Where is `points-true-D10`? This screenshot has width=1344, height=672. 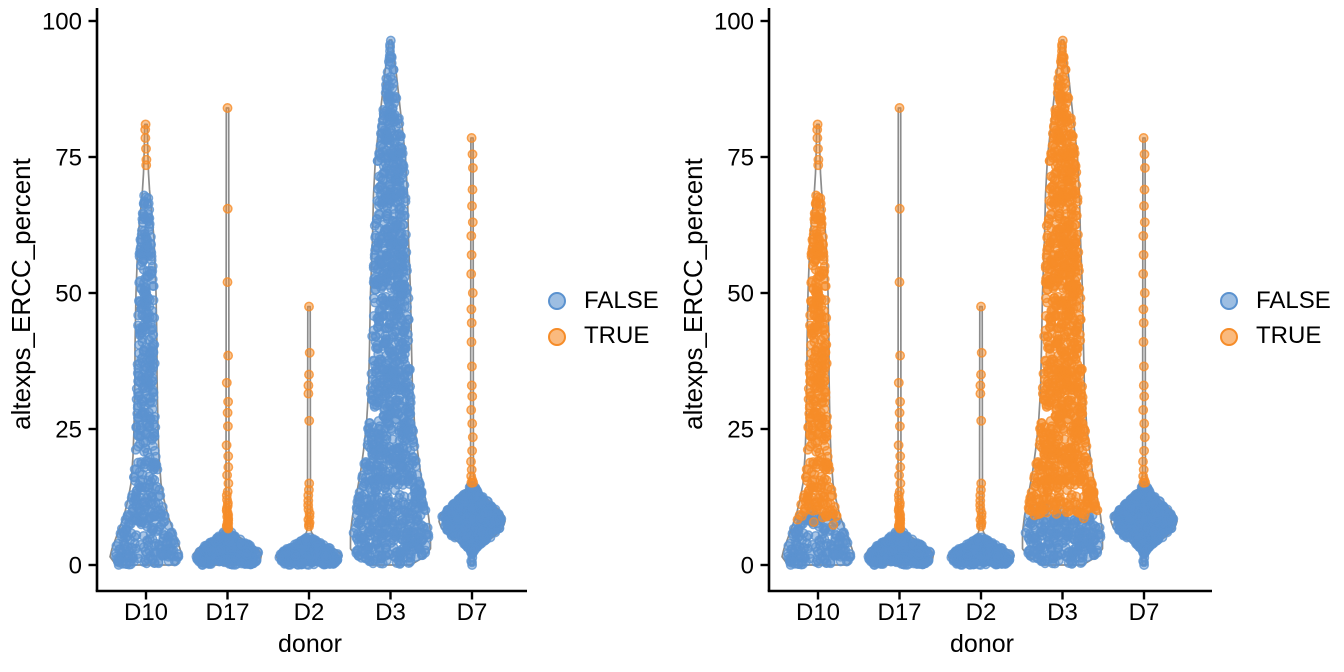
points-true-D10 is located at coordinates (146, 145).